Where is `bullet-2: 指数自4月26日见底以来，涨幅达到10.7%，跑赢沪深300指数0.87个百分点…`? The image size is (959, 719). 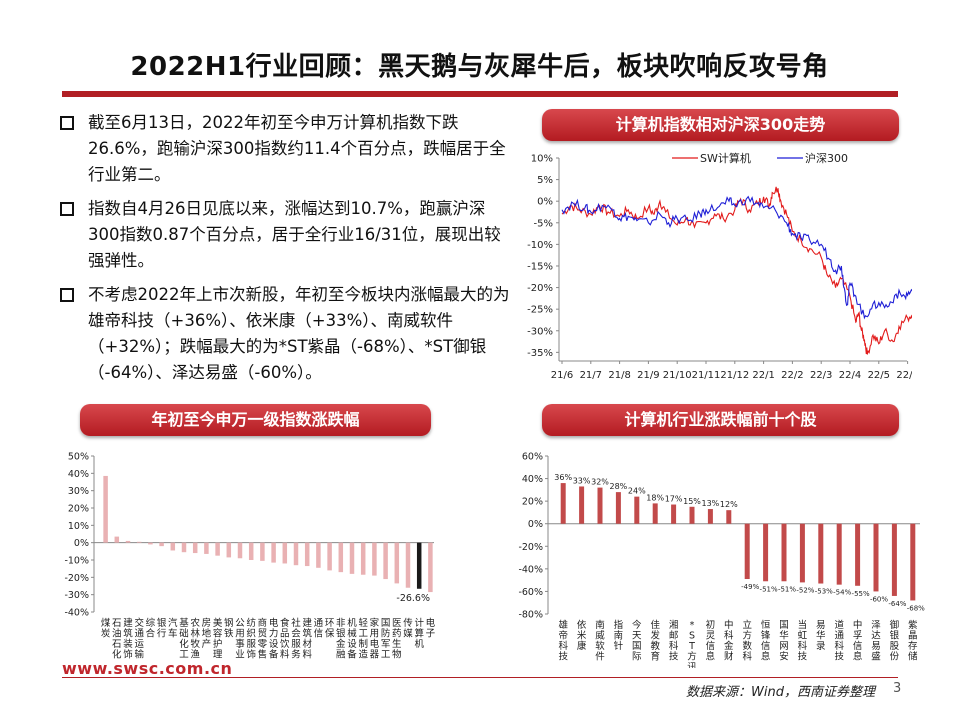 bullet-2: 指数自4月26日见底以来，涨幅达到10.7%，跑赢沪深300指数0.87个百分点… is located at coordinates (284, 235).